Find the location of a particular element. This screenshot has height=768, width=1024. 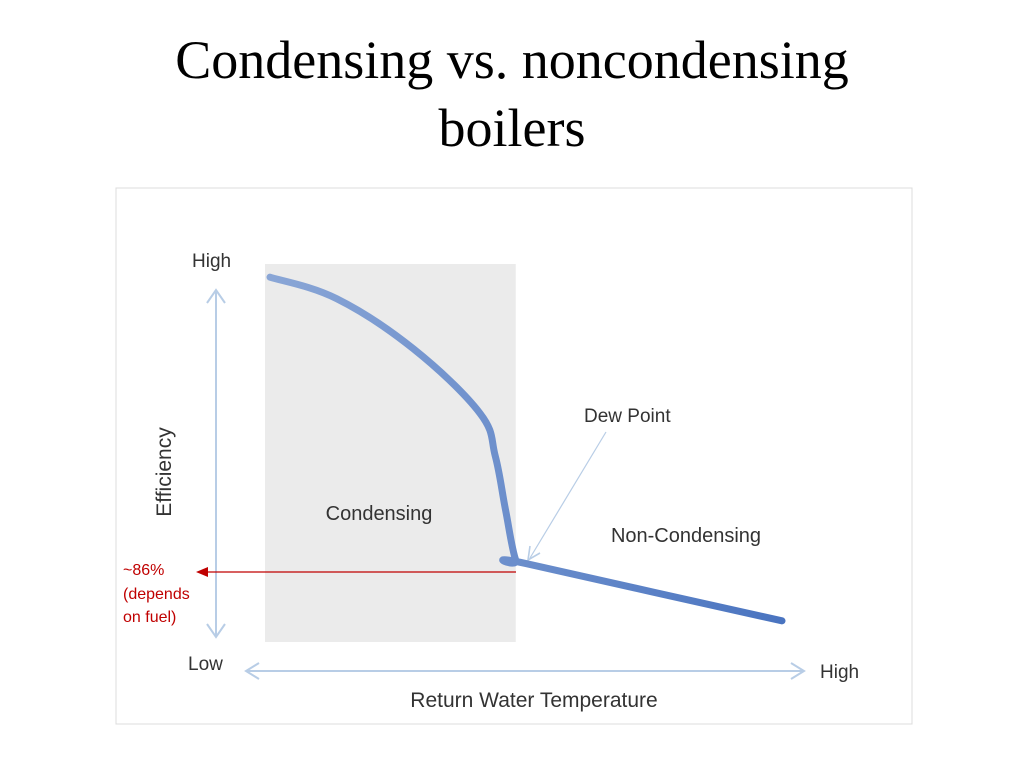

y-tick-high: High is located at coordinates (211, 261).